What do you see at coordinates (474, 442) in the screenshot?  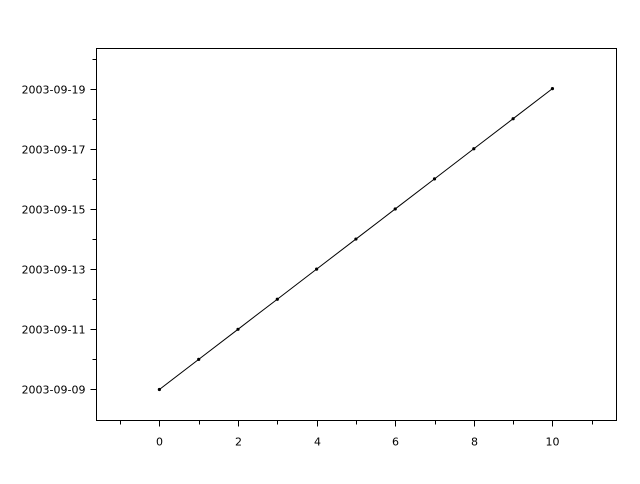 I see `x-tick-label: 8` at bounding box center [474, 442].